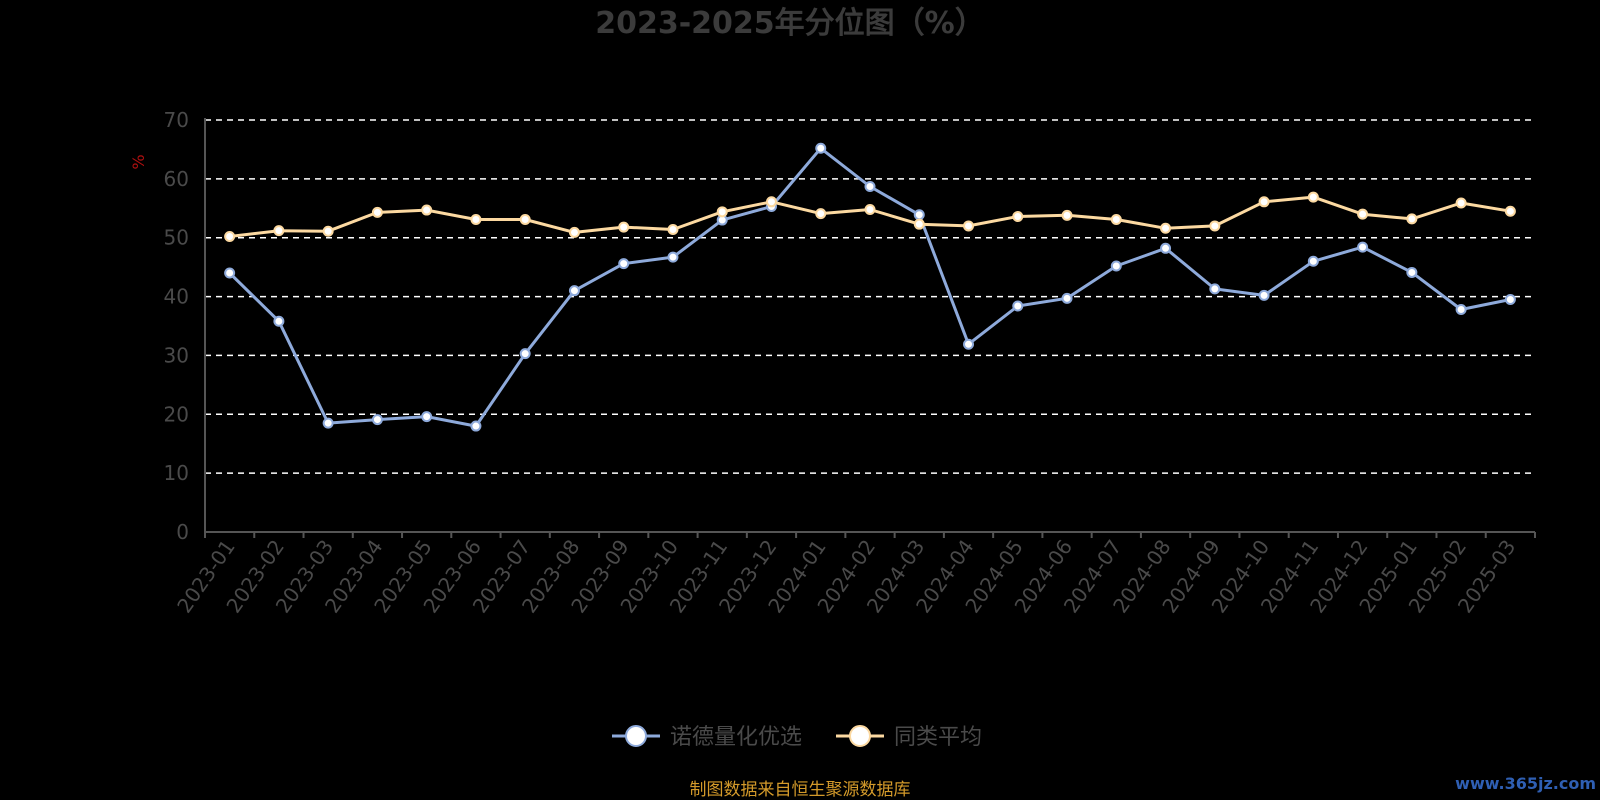 The image size is (1600, 800). I want to click on legend: 诺德量化优选 同类平均, so click(797, 737).